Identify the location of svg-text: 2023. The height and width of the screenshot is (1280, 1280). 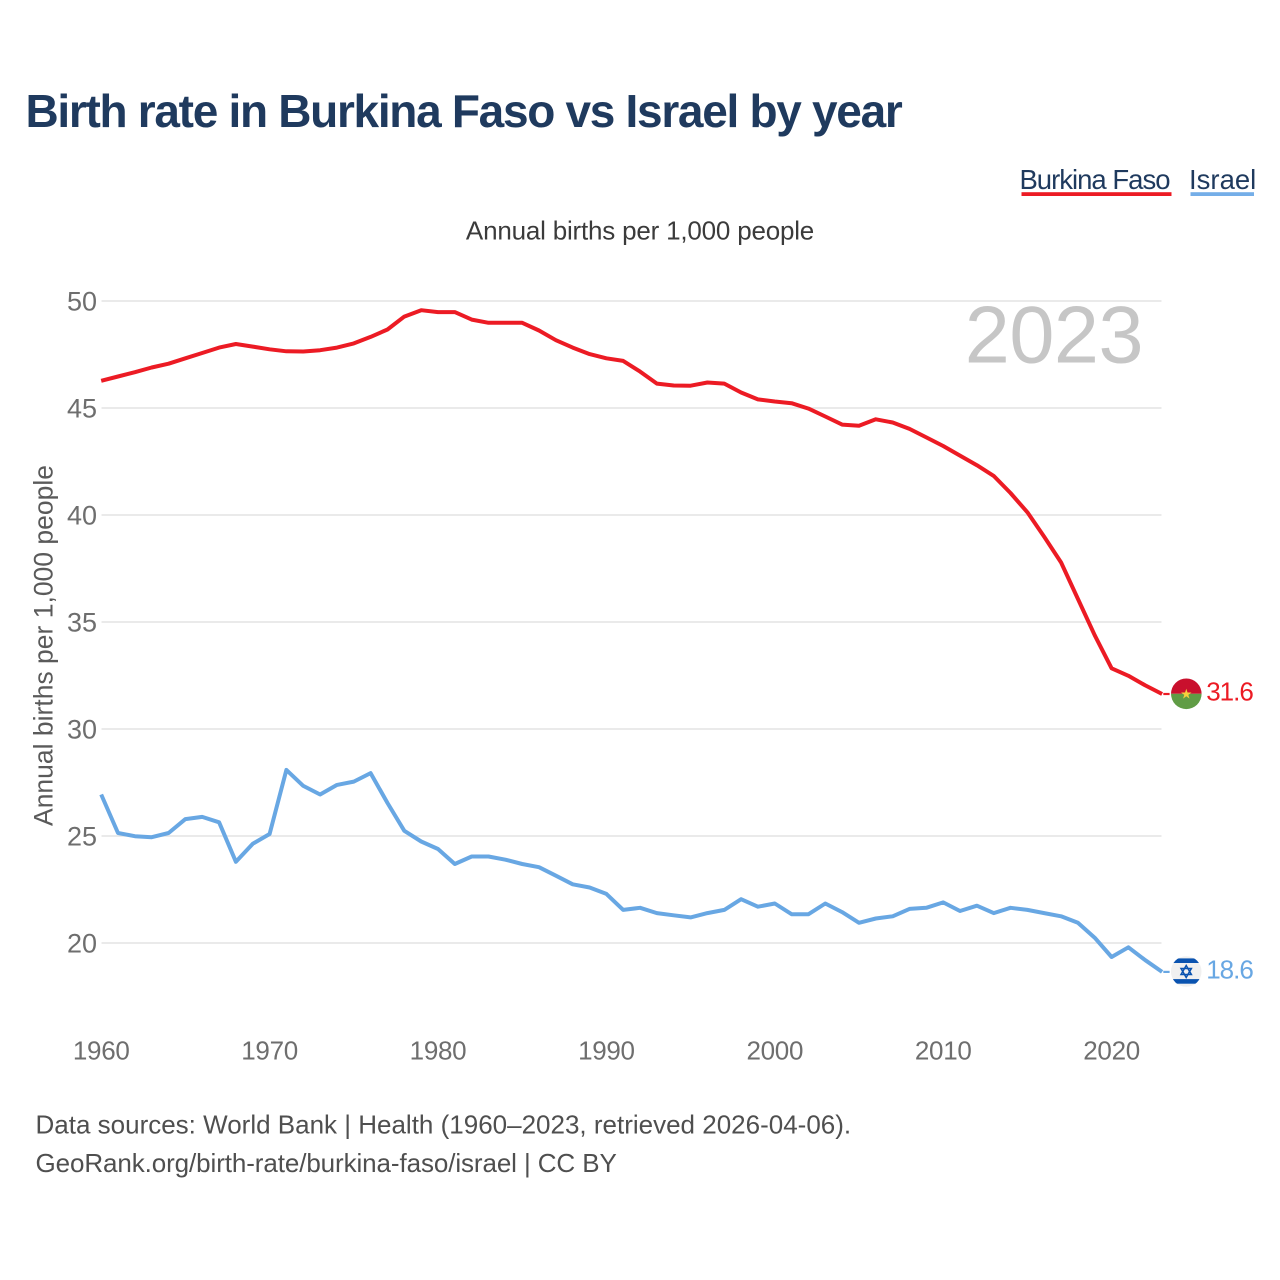
(1054, 336).